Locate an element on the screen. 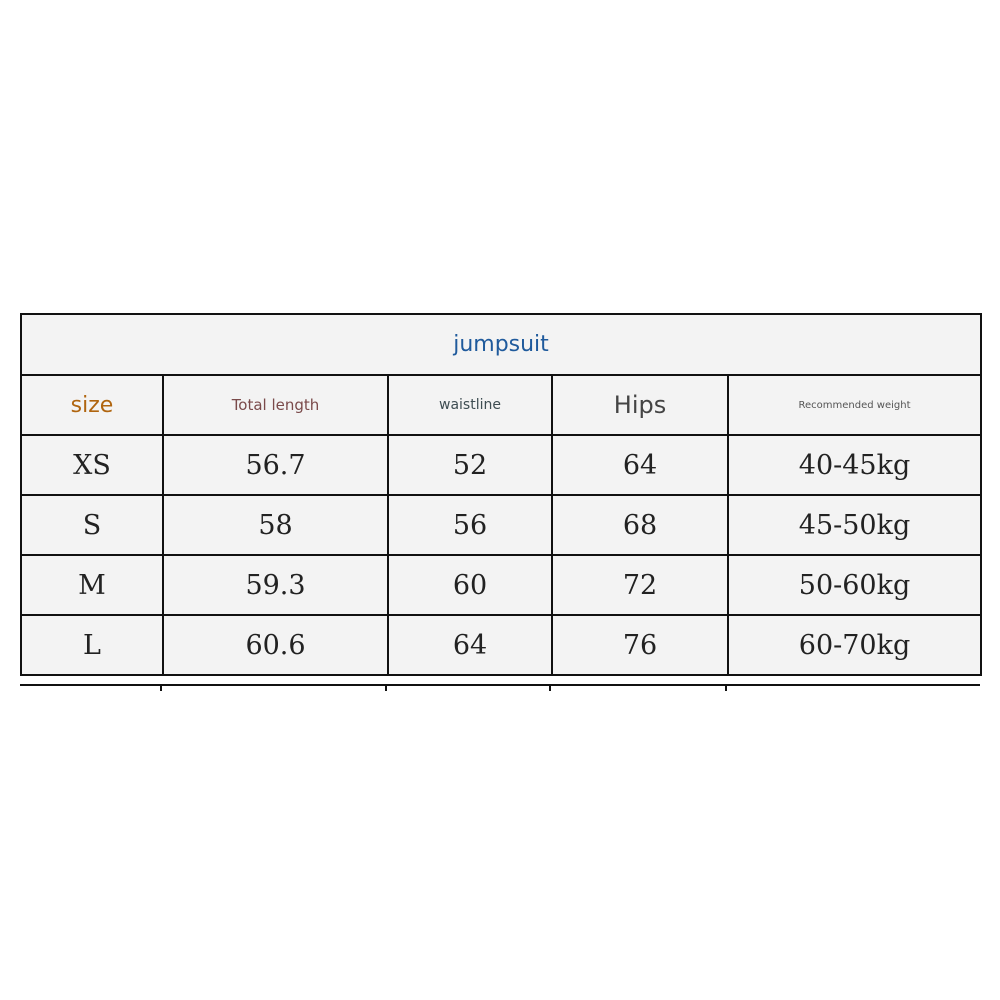 The image size is (1000, 1000). table-title: jumpsuit is located at coordinates (501, 344).